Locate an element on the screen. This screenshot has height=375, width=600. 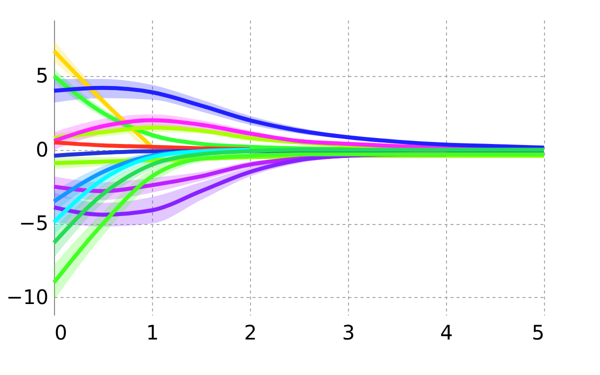
x-tick-label: 0 is located at coordinates (61, 332).